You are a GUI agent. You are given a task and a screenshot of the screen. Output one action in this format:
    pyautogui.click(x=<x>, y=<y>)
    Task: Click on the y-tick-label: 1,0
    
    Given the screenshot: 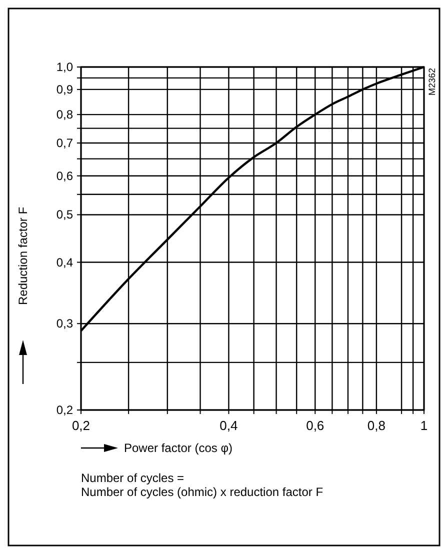 What is the action you would take?
    pyautogui.click(x=65, y=67)
    